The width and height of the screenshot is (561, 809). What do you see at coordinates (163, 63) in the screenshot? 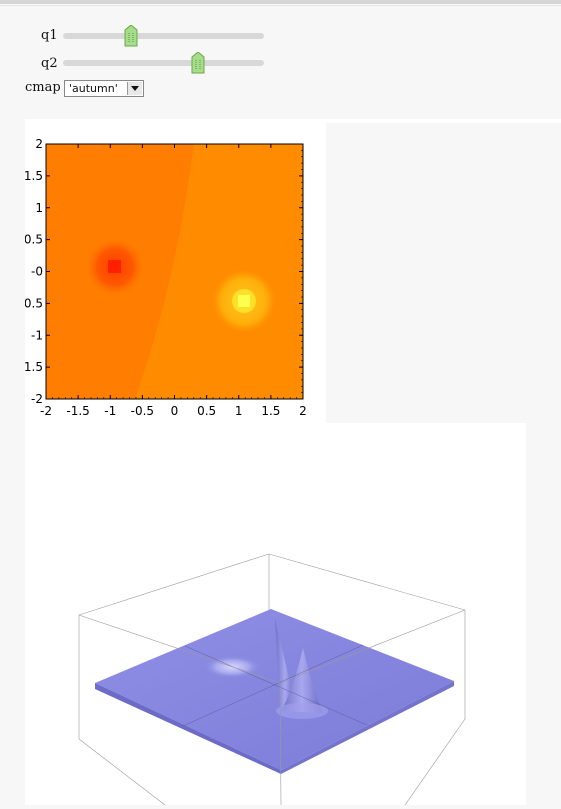
I see `q2-slider` at bounding box center [163, 63].